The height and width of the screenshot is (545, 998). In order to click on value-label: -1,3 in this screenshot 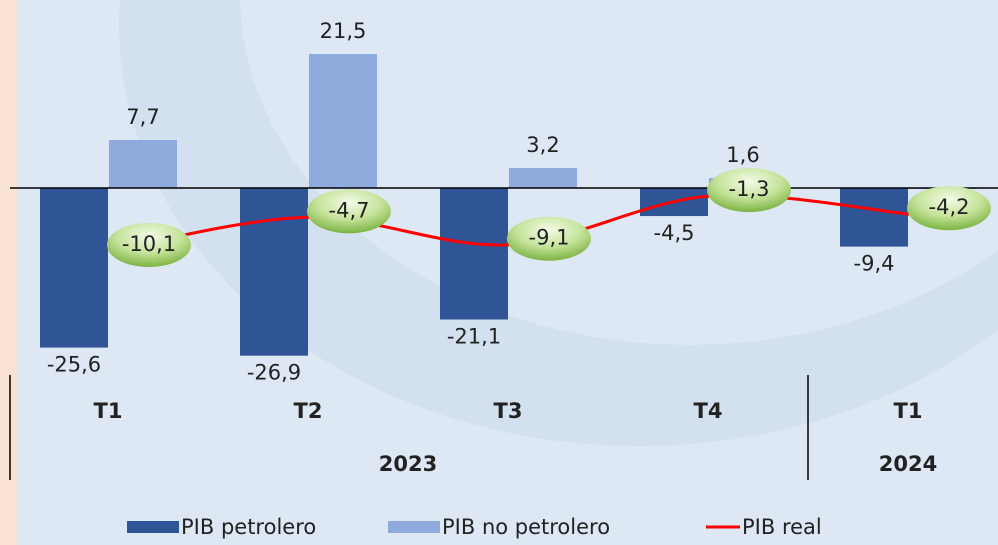, I will do `click(749, 189)`.